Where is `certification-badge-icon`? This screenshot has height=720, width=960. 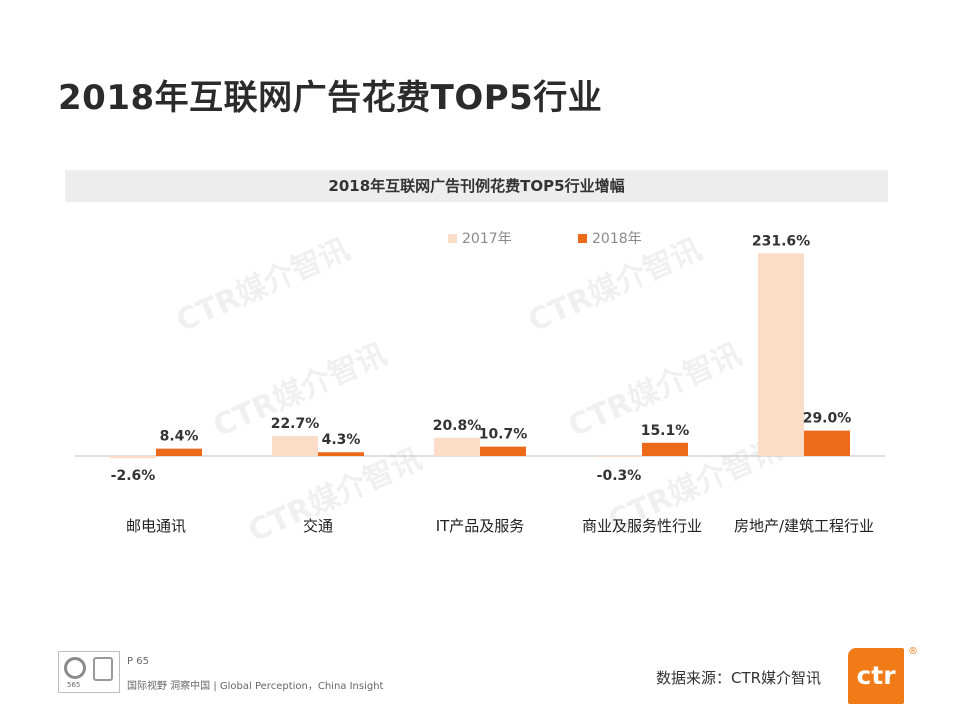
certification-badge-icon is located at coordinates (103, 669).